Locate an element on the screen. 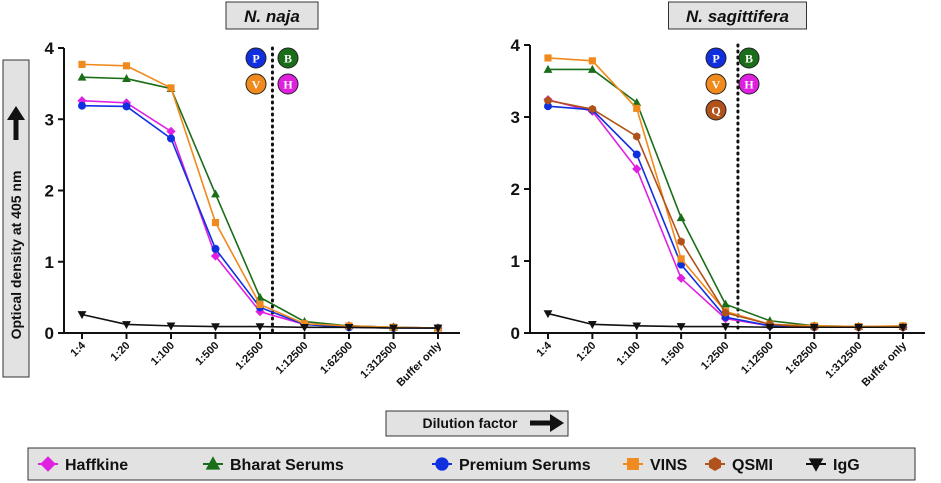  x-tick-label: 1:4 is located at coordinates (544, 349).